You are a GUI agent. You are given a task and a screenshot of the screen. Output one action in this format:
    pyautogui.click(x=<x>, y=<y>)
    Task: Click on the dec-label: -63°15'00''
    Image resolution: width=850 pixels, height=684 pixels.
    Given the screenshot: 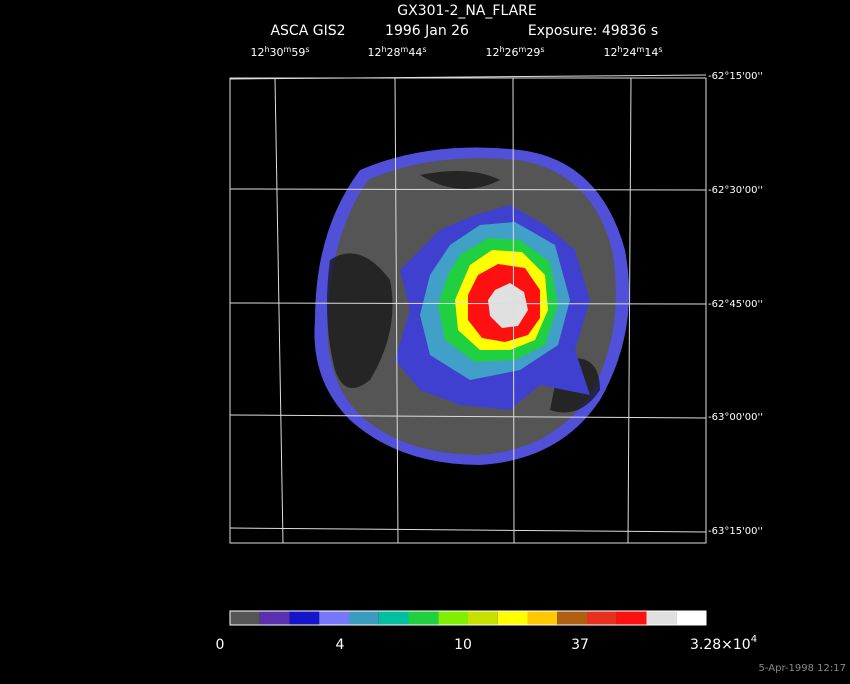 What is the action you would take?
    pyautogui.click(x=735, y=531)
    